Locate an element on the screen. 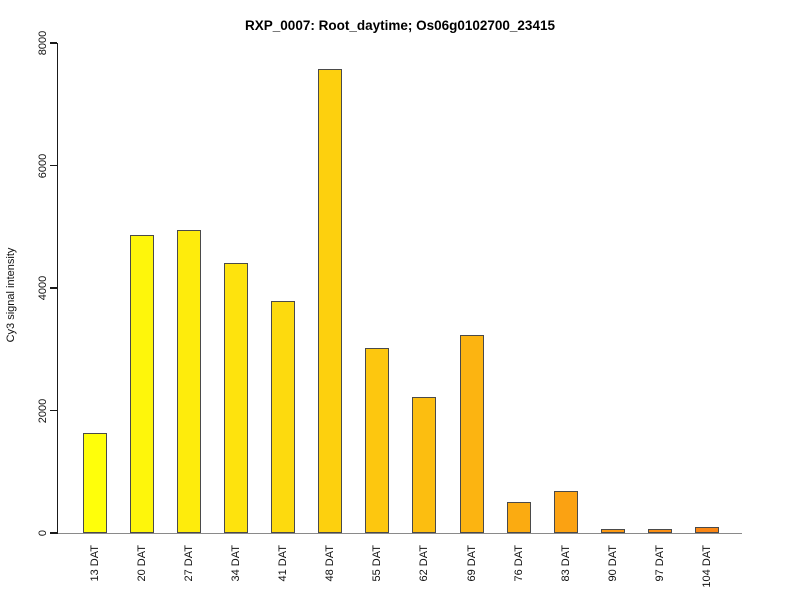  y-axis-tick-label: 4000 is located at coordinates (43, 288).